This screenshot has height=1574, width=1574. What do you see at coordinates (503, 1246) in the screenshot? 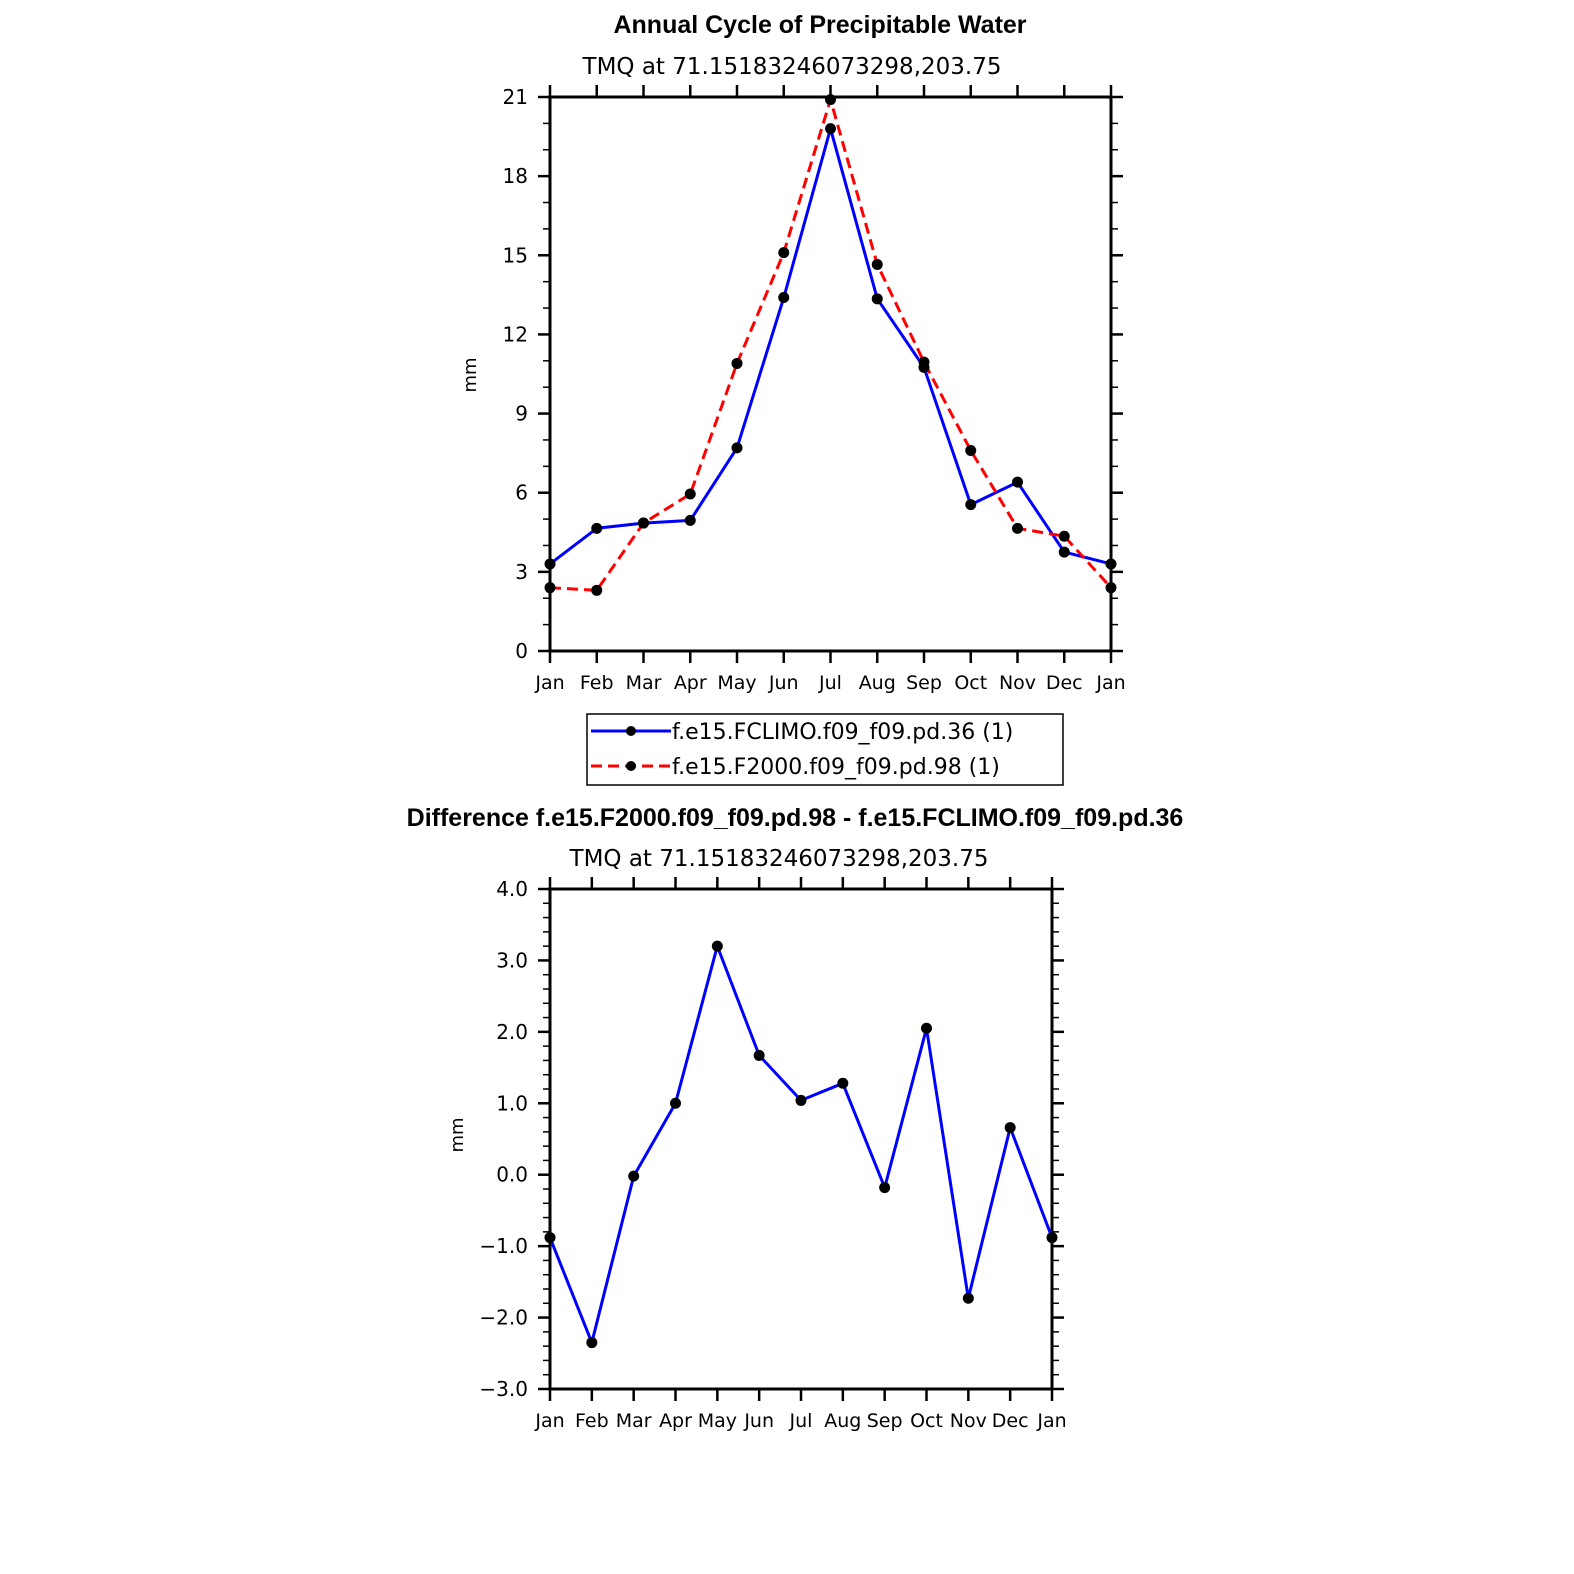
I see `y-tick-label: −1.0` at bounding box center [503, 1246].